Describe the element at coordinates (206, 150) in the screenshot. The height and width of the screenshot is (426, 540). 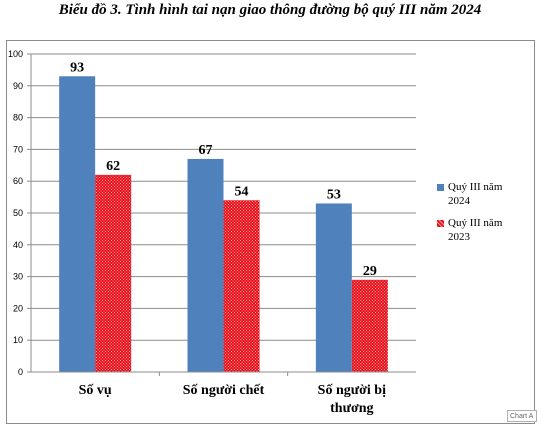
I see `data-label-series-1-cat-2: 67` at that location.